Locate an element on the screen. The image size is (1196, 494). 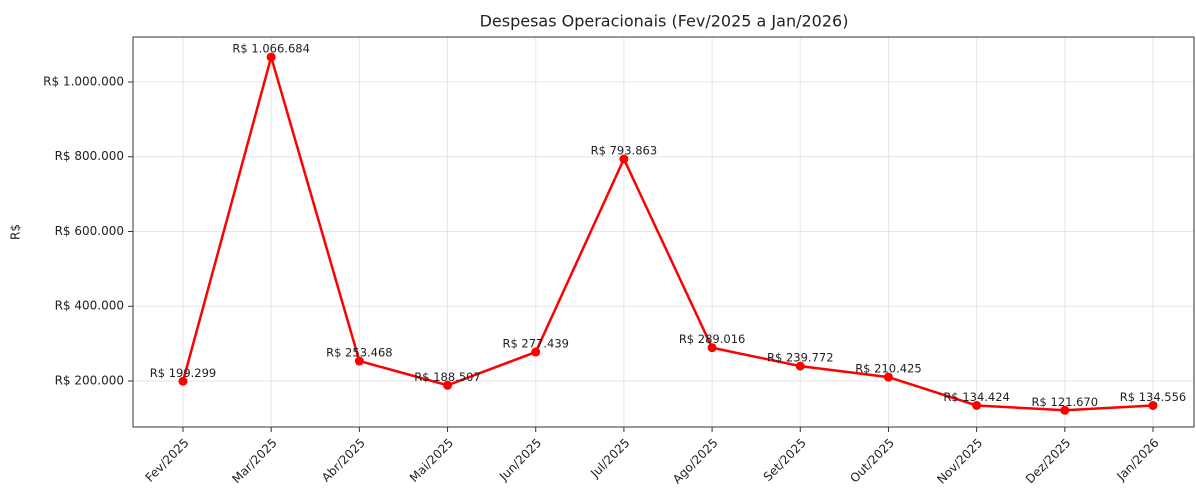
value-label: R$ 210.425 is located at coordinates (888, 369).